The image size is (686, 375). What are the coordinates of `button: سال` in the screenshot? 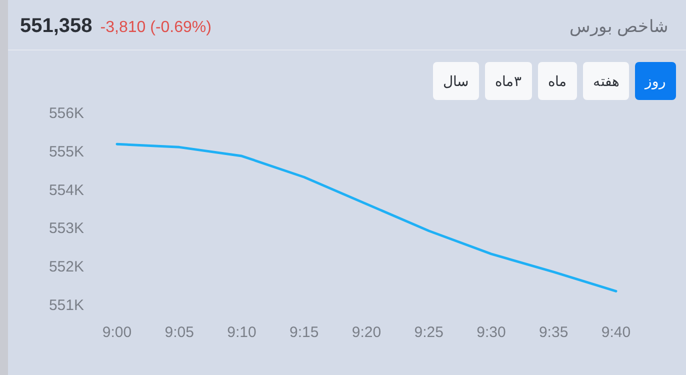 It's located at (456, 81).